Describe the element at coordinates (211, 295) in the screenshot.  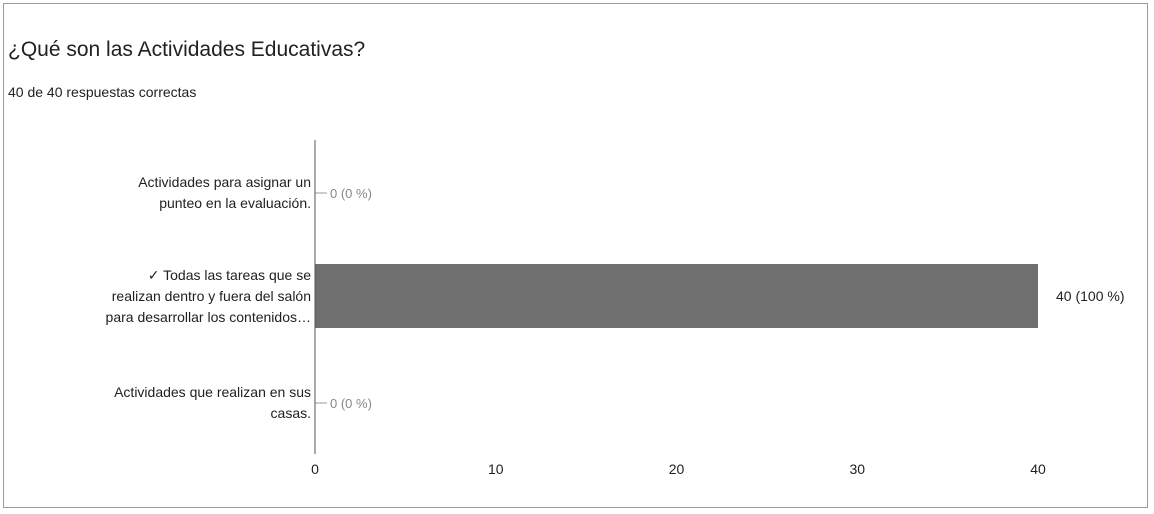
I see `category-label-line: realizan dentro y fuera del salón` at that location.